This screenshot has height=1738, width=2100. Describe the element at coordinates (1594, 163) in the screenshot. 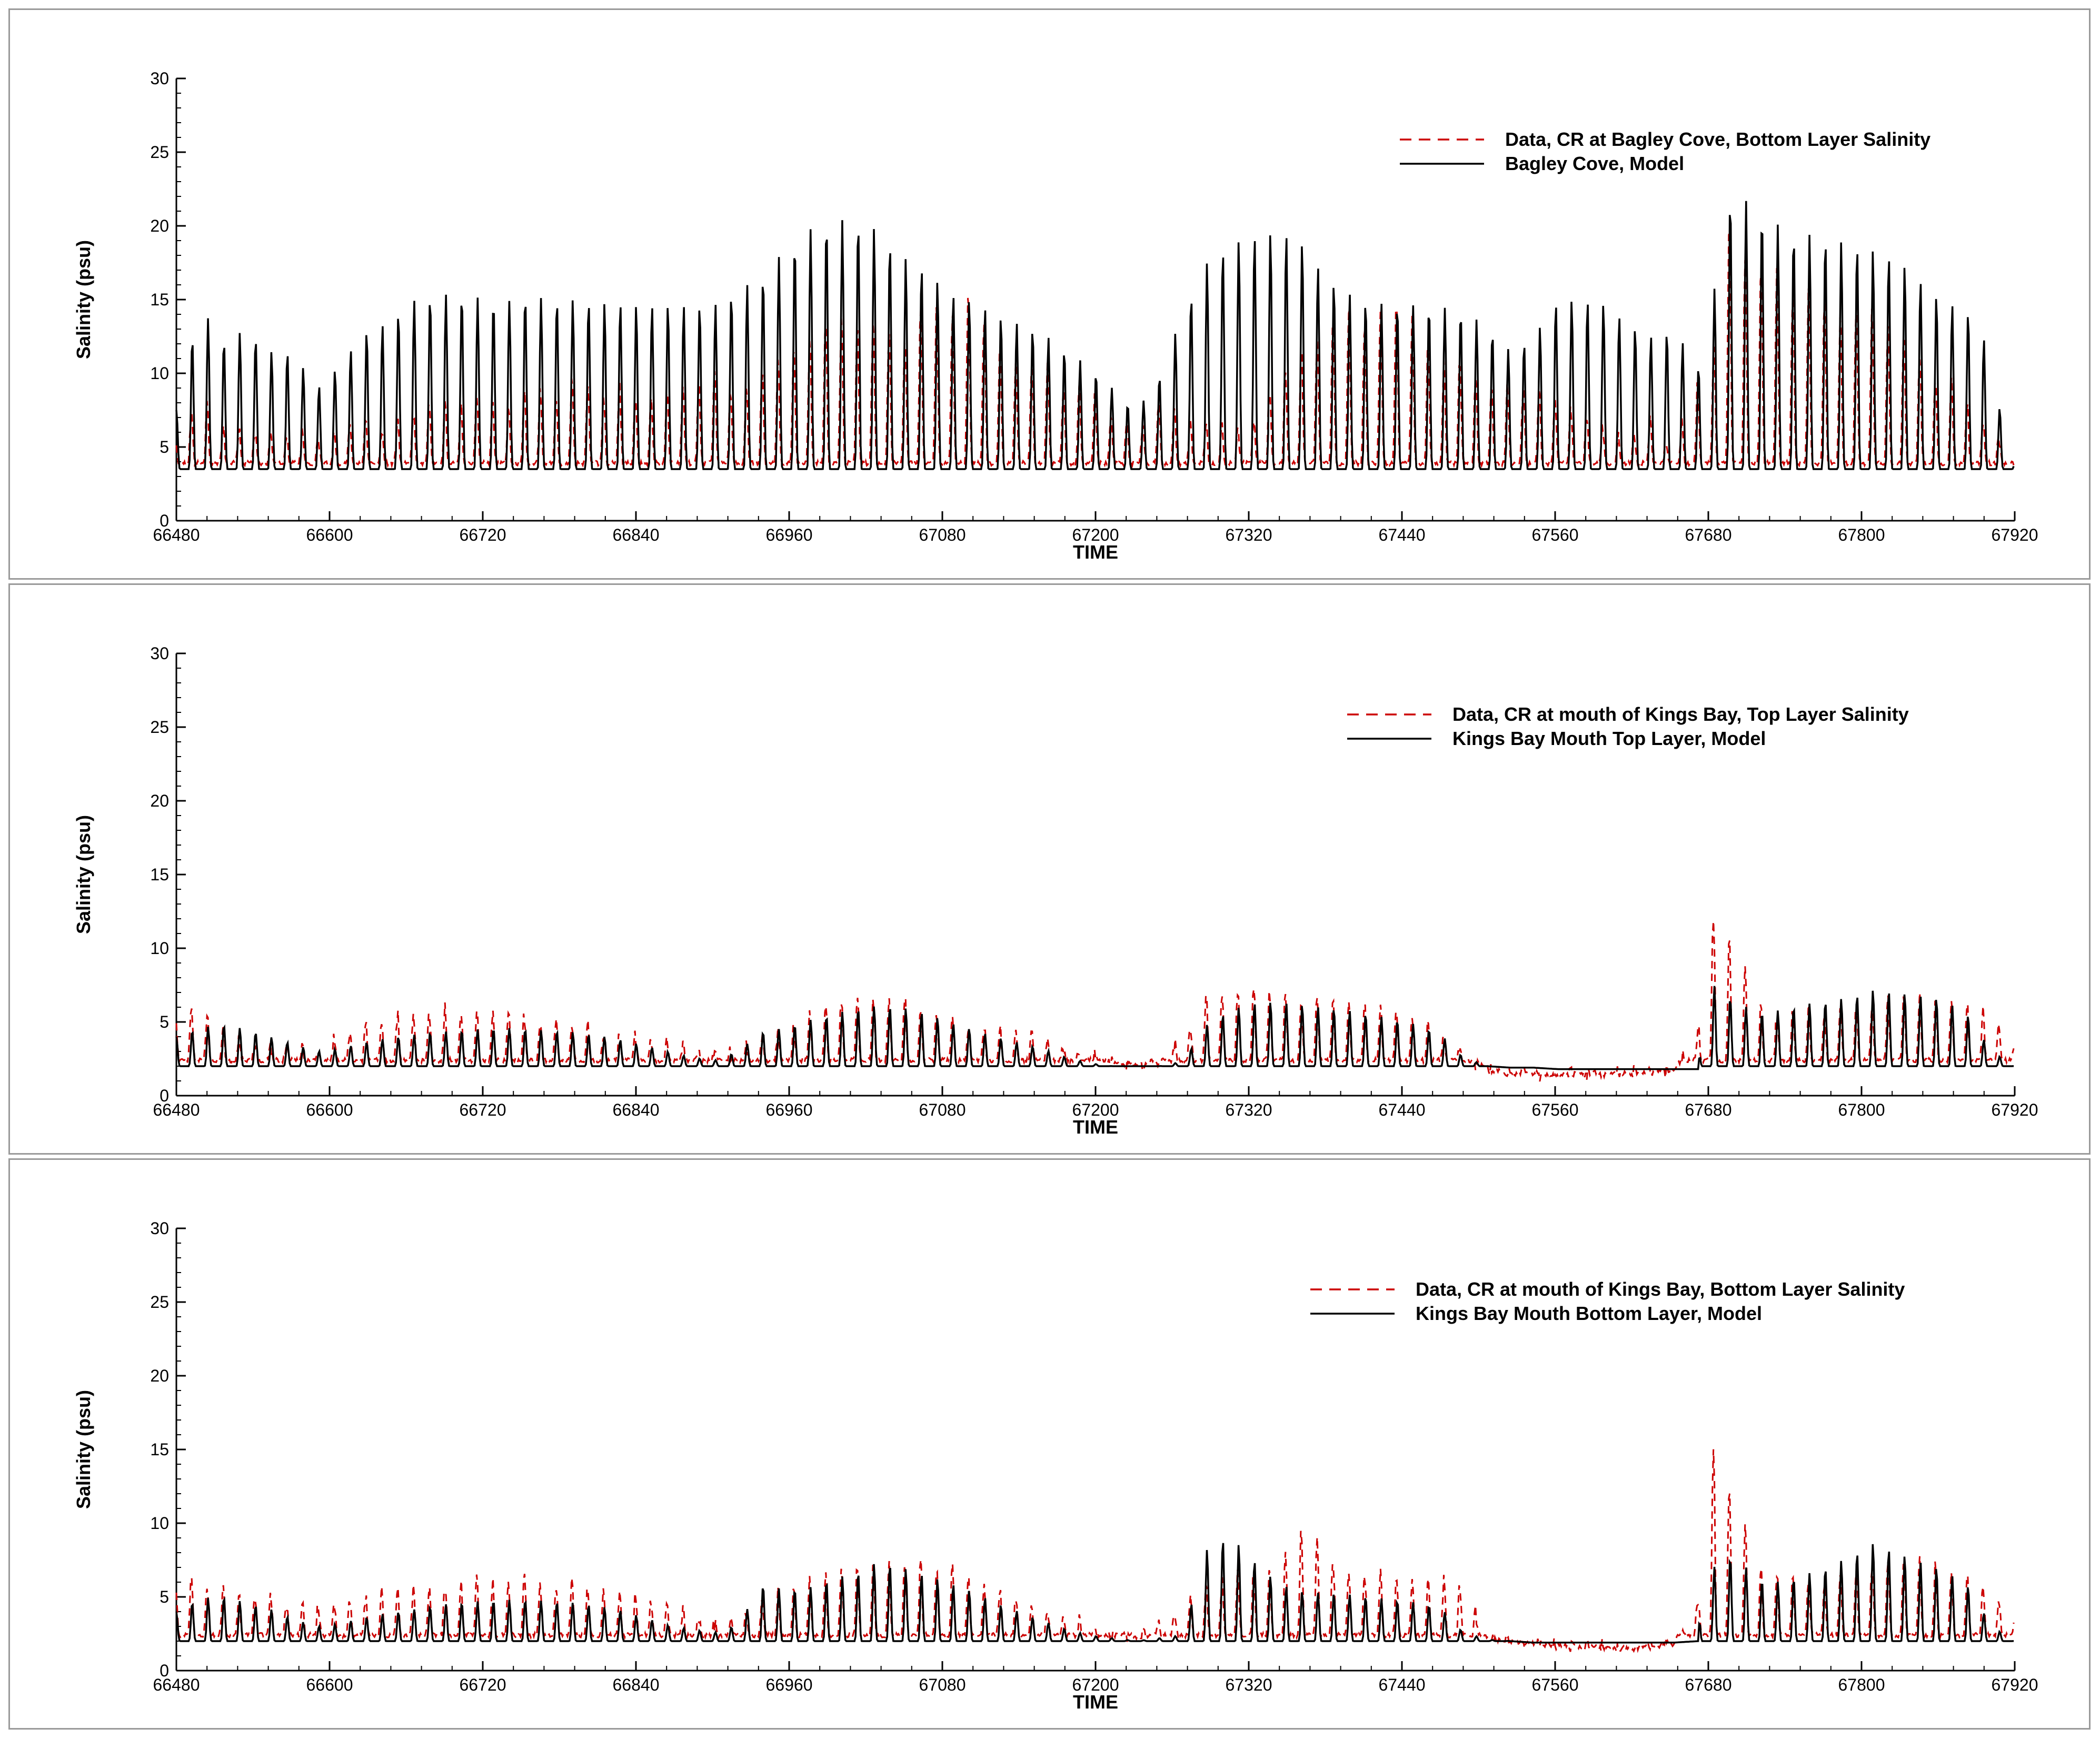

I see `legend-label: Bagley Cove, Model` at that location.